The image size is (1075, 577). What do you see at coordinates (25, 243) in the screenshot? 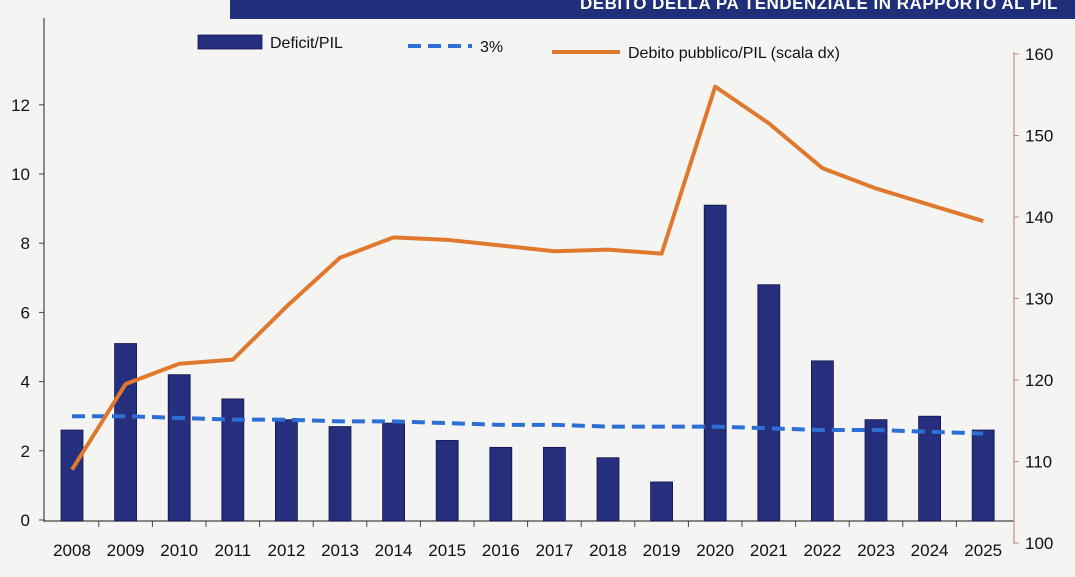
I see `left-tick-label: 8` at bounding box center [25, 243].